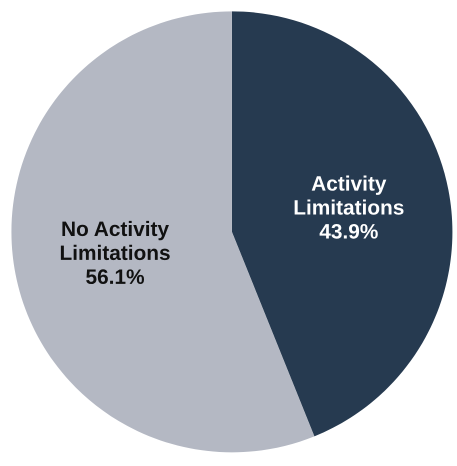 The height and width of the screenshot is (466, 457). Describe the element at coordinates (349, 231) in the screenshot. I see `data-label: 43.9%` at that location.